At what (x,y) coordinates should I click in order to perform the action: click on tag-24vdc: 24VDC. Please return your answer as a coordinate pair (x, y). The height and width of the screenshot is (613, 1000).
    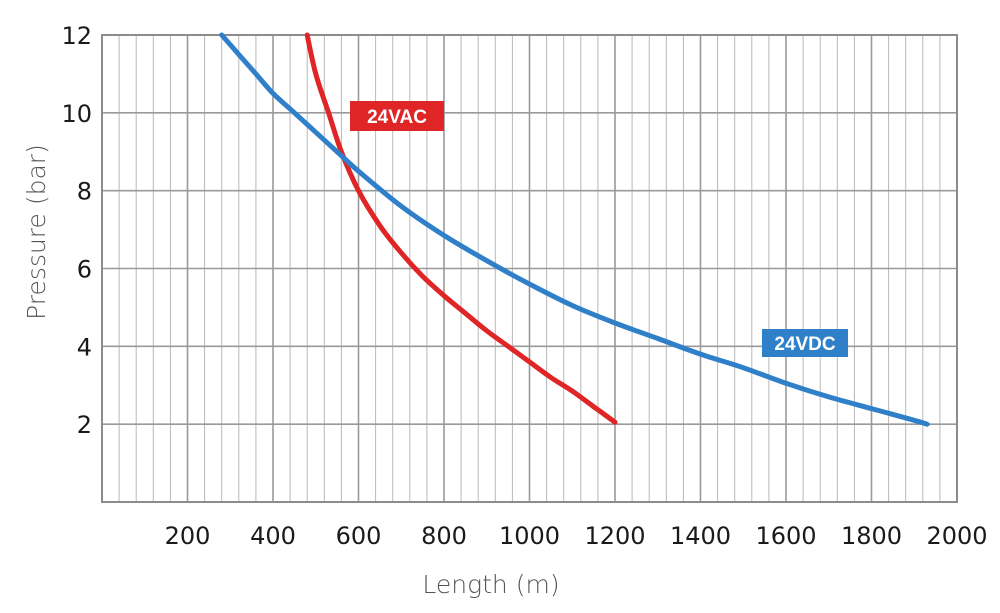
    Looking at the image, I should click on (805, 343).